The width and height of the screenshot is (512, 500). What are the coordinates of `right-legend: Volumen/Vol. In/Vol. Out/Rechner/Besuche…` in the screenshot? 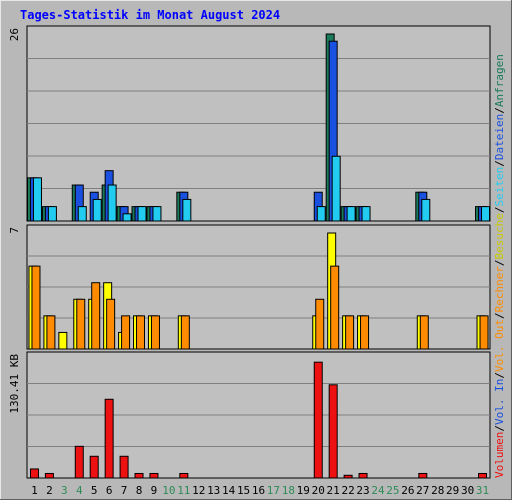 It's located at (499, 266).